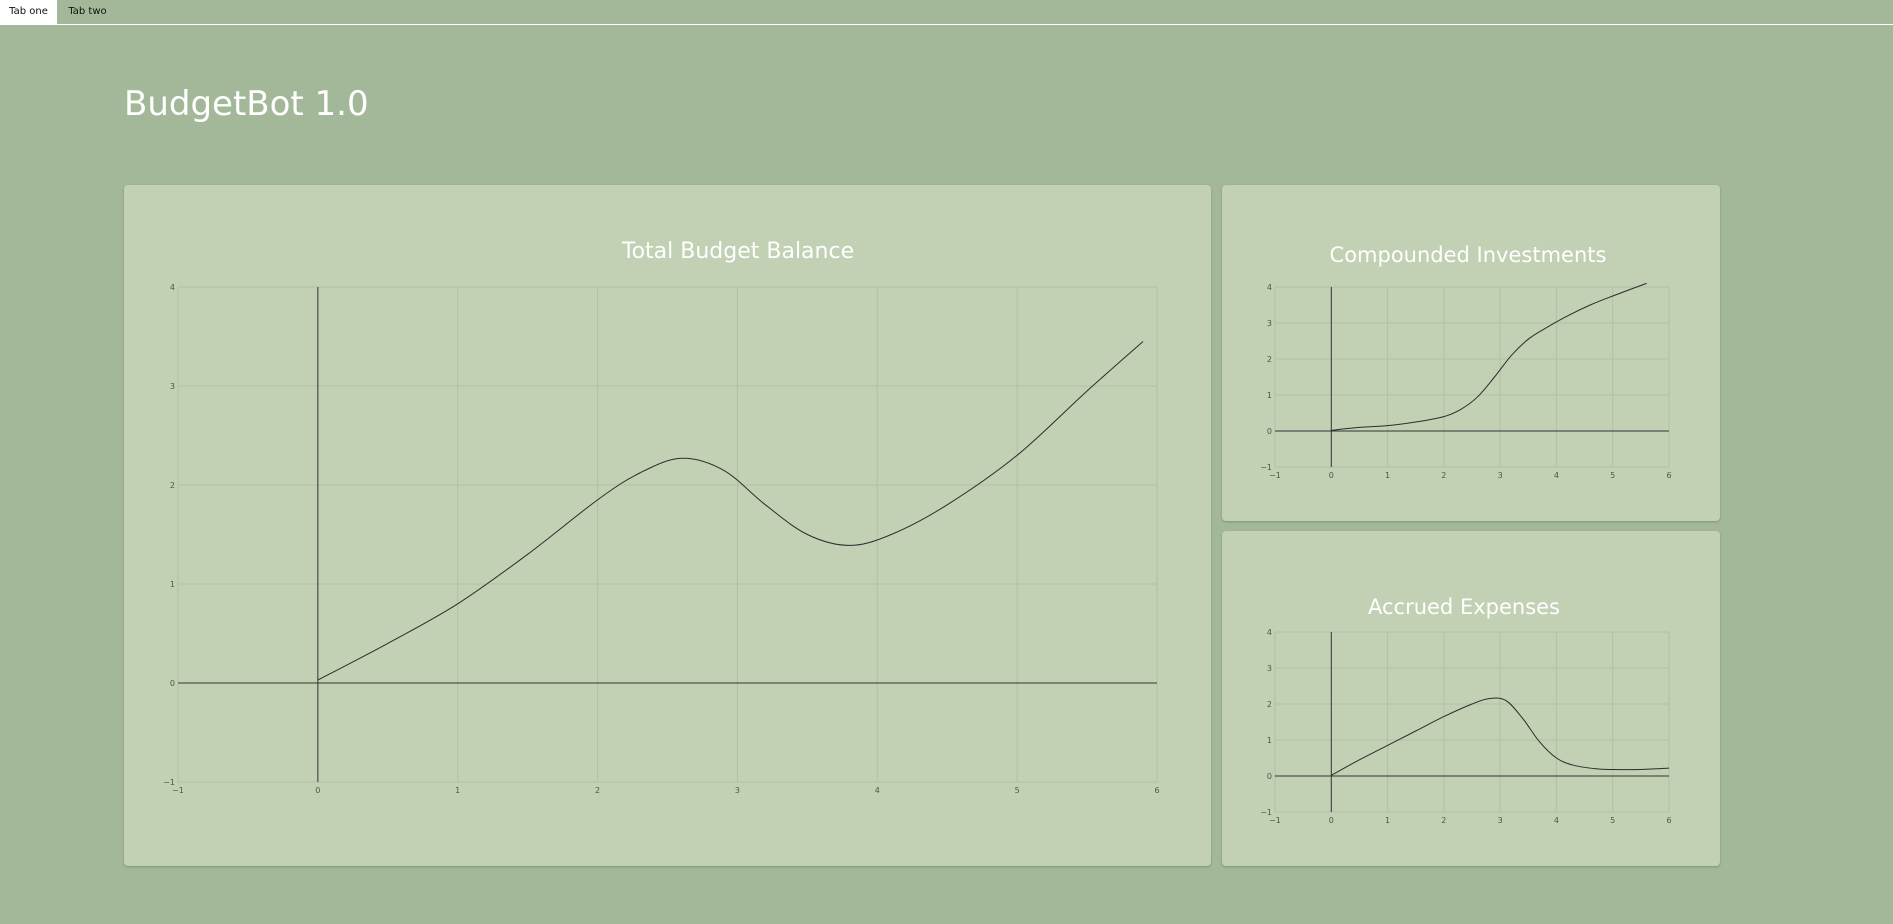  I want to click on accrued-expenses-title: Accrued Expenses, so click(1464, 607).